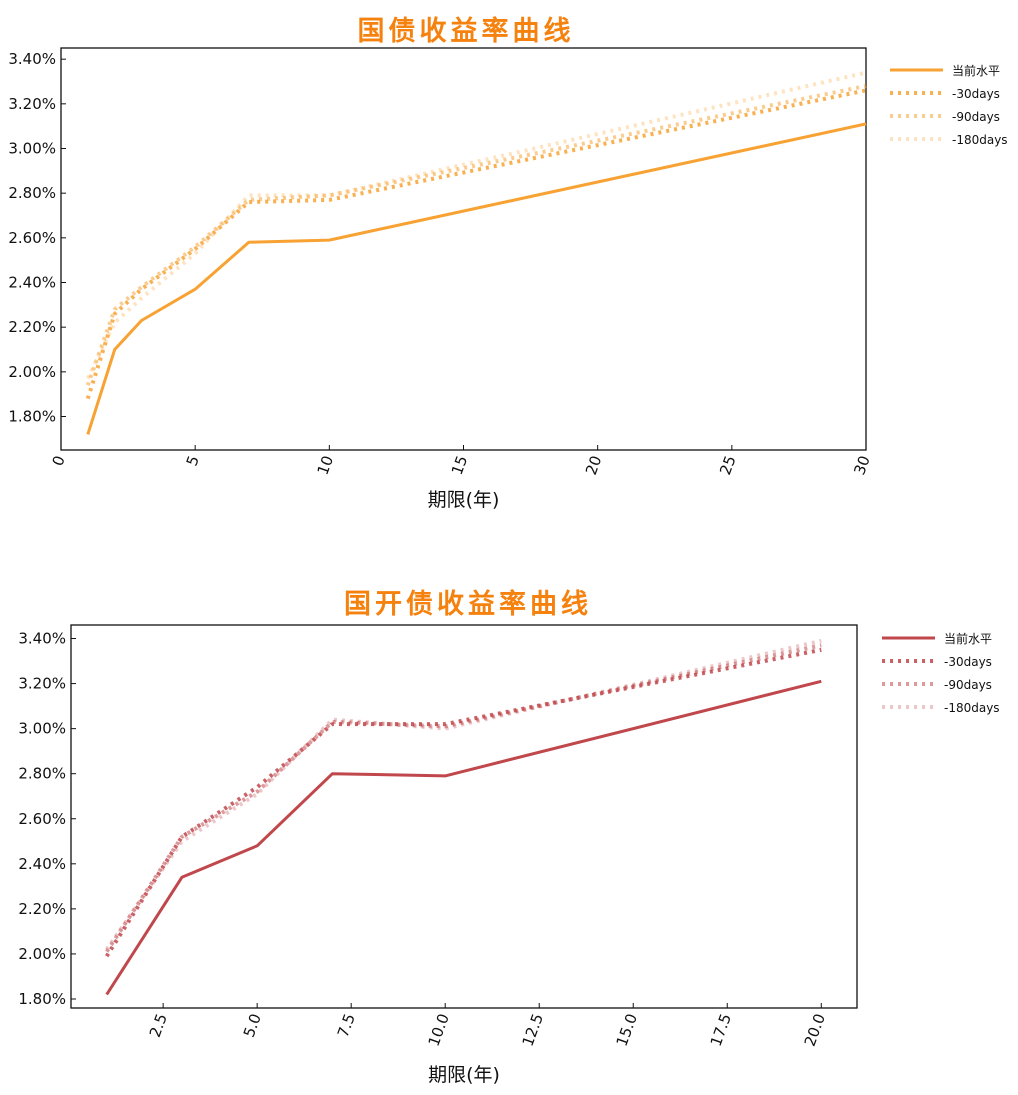 The height and width of the screenshot is (1095, 1018). Describe the element at coordinates (727, 465) in the screenshot. I see `x-tick-label: 25` at that location.